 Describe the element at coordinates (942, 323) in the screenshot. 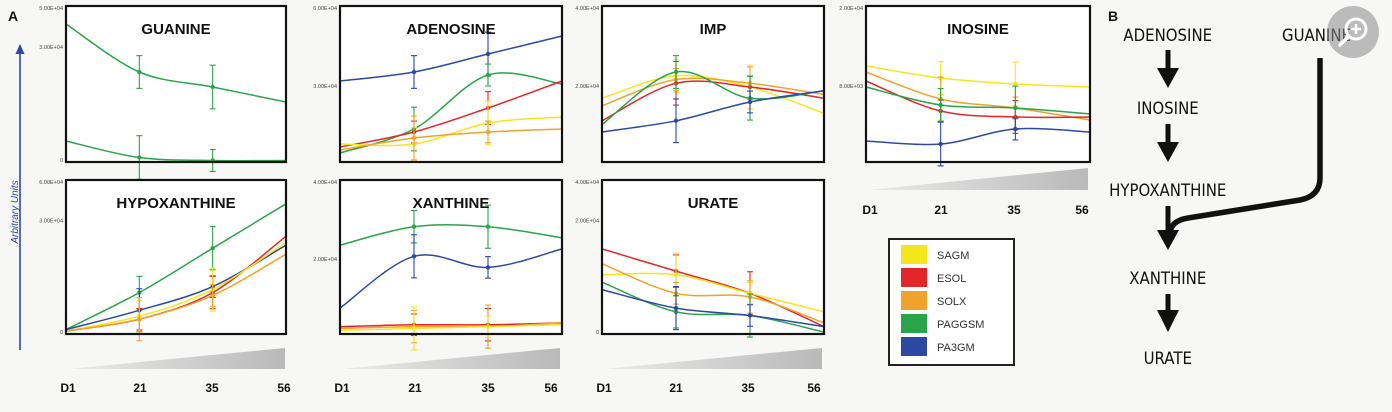

I see `legend-entry-paggsm: PAGGSM` at that location.